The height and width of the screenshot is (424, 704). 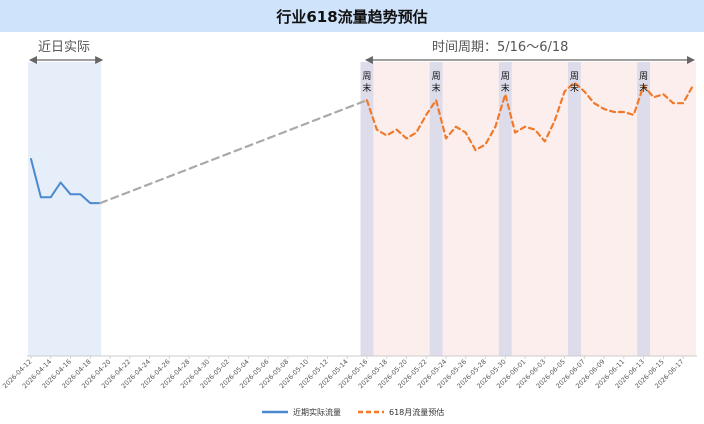 I want to click on recent-actual-label: 近日实际, so click(x=64, y=47).